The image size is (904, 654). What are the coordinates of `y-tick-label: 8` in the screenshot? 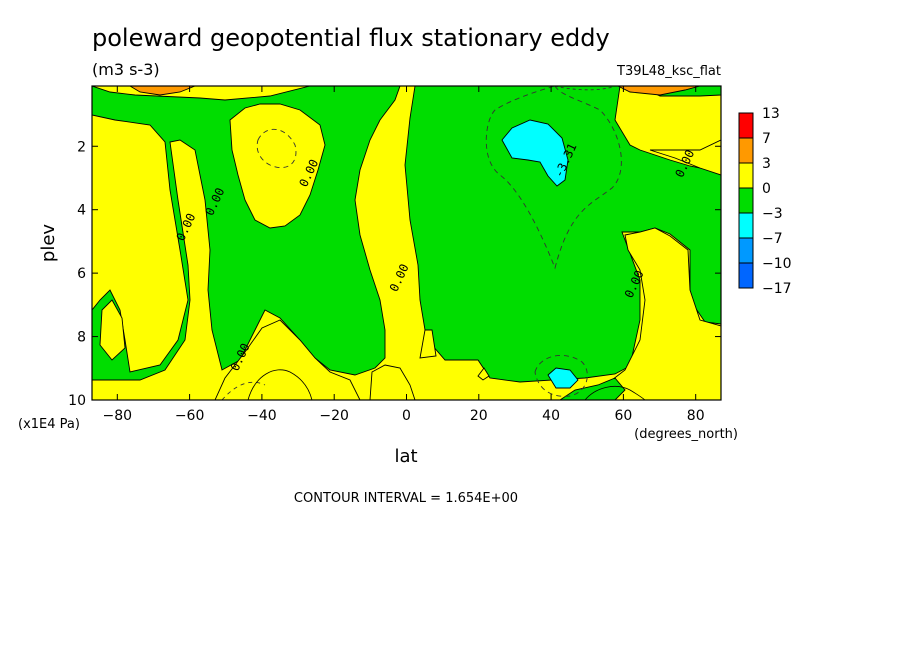 It's located at (81, 338).